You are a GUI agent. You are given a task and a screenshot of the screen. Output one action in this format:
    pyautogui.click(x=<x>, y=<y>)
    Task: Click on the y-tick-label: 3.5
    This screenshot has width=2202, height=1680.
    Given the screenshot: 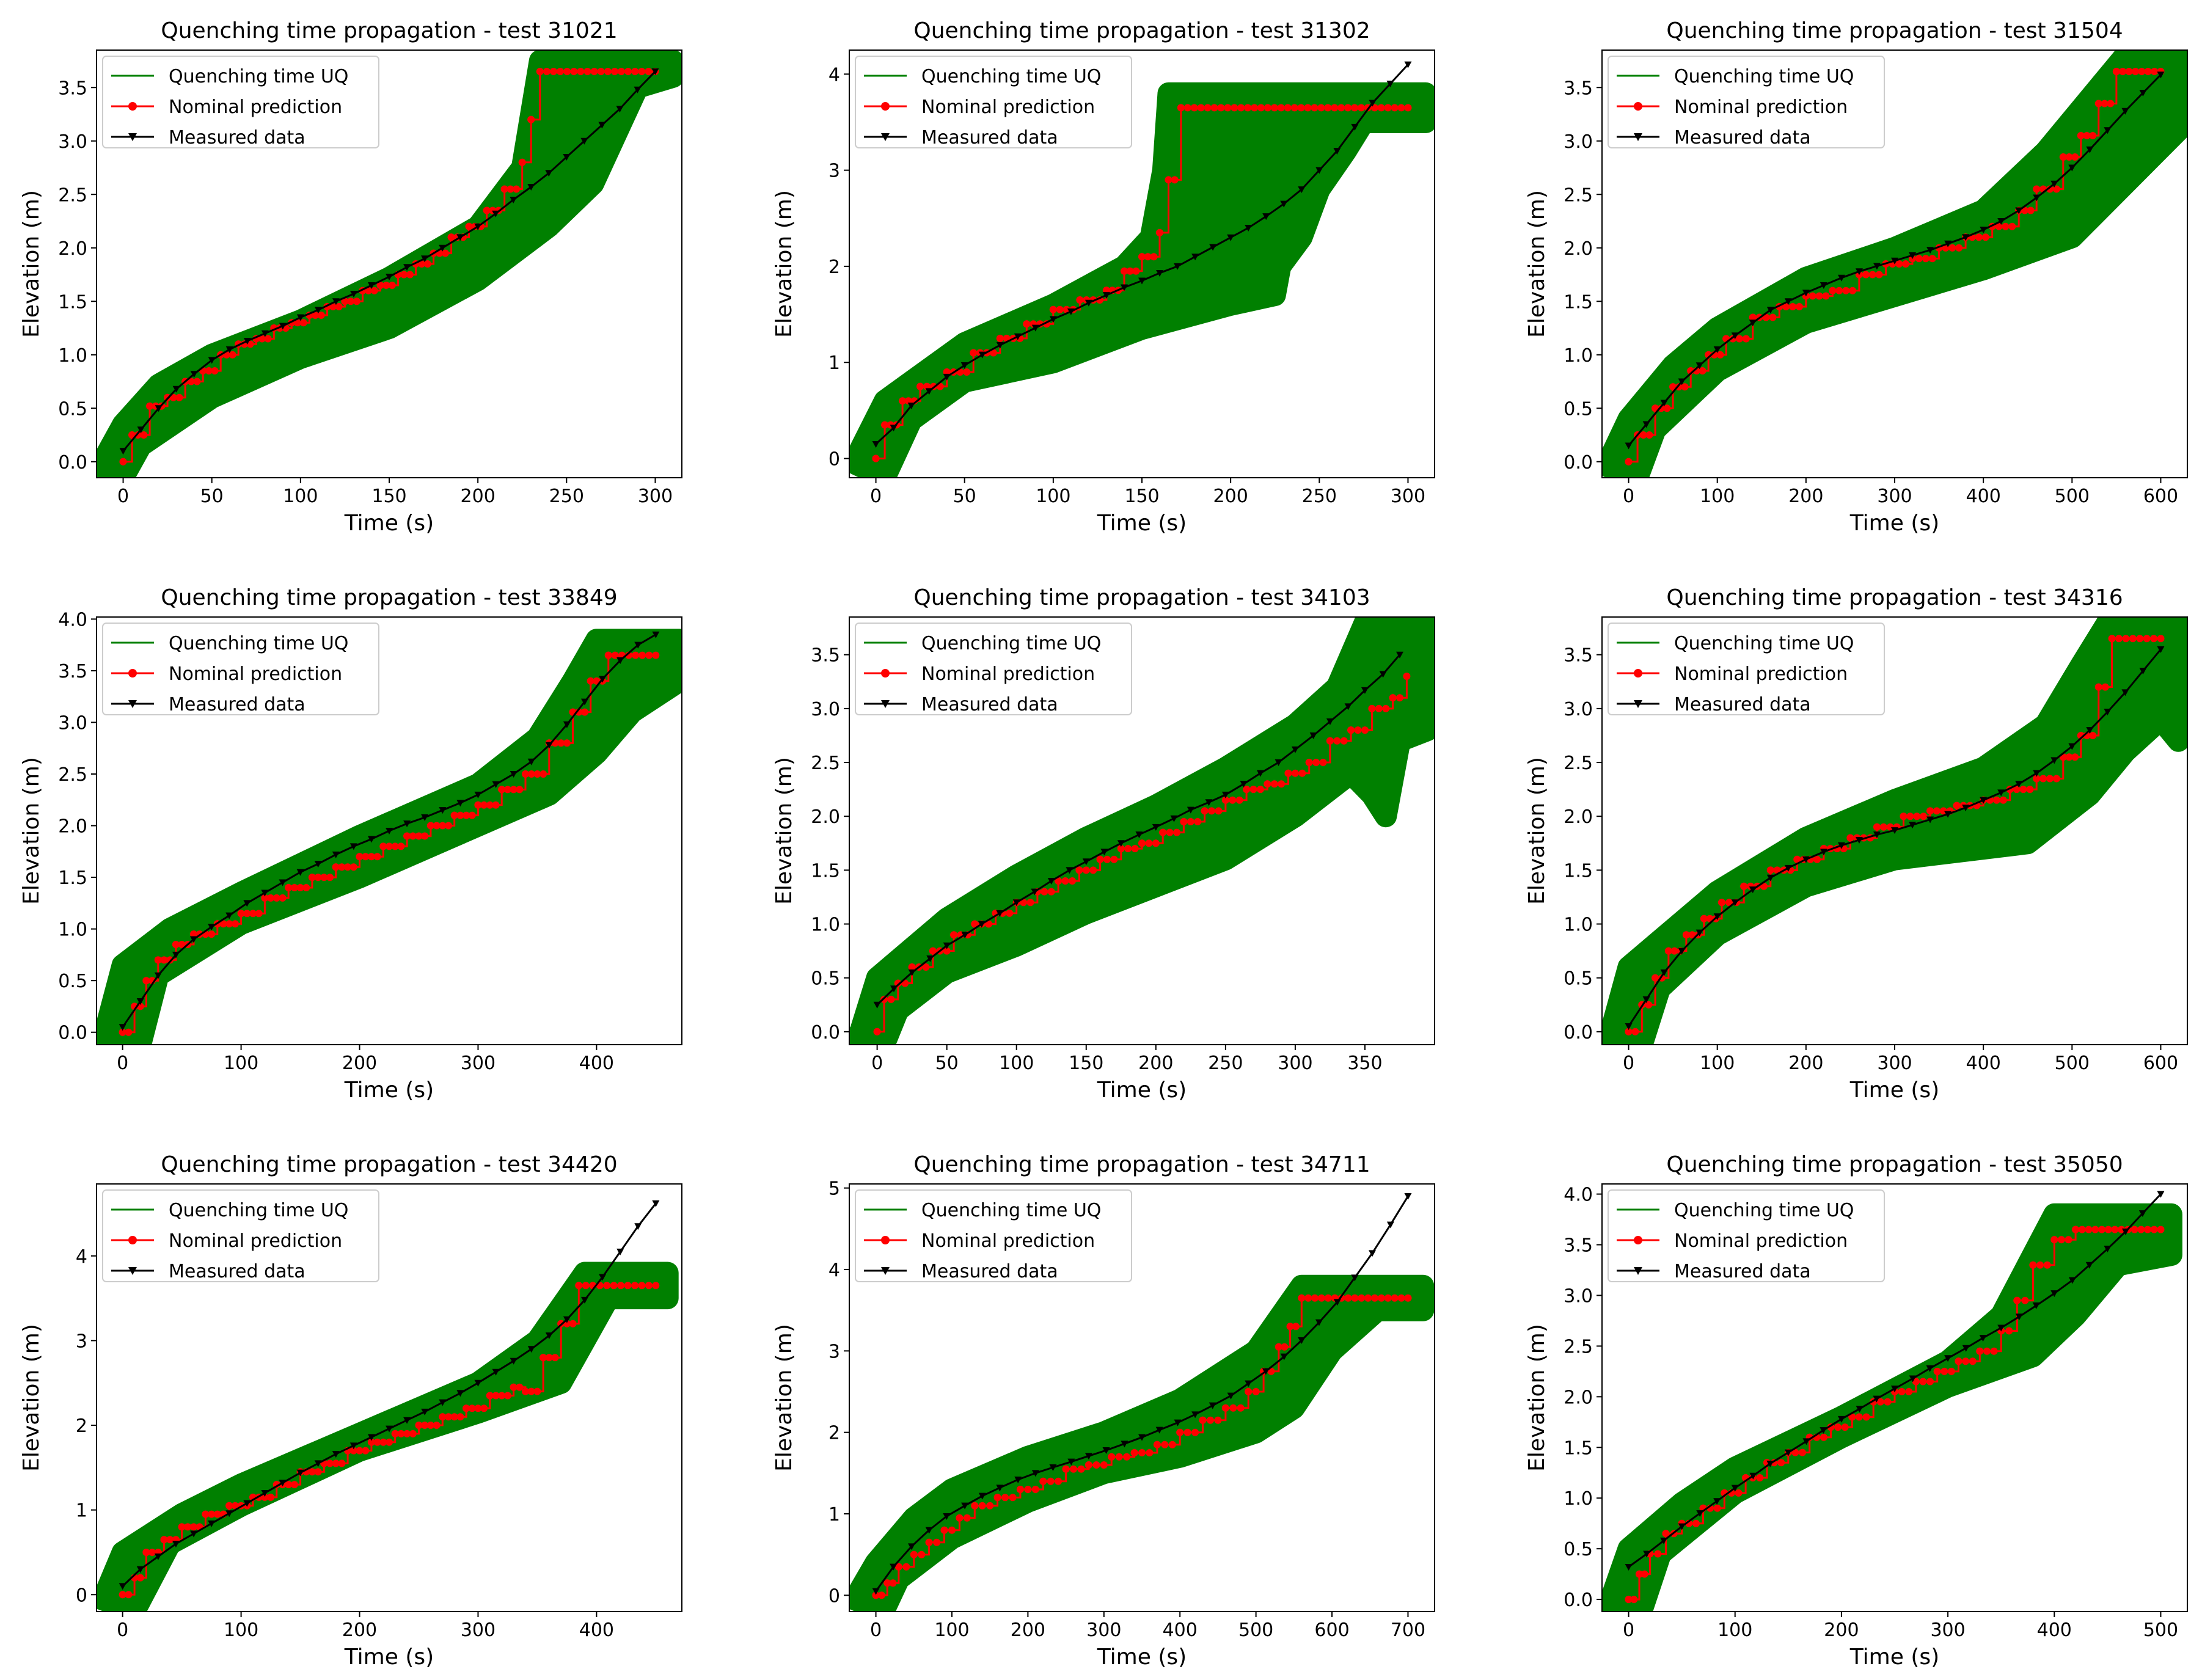 What is the action you would take?
    pyautogui.click(x=72, y=88)
    